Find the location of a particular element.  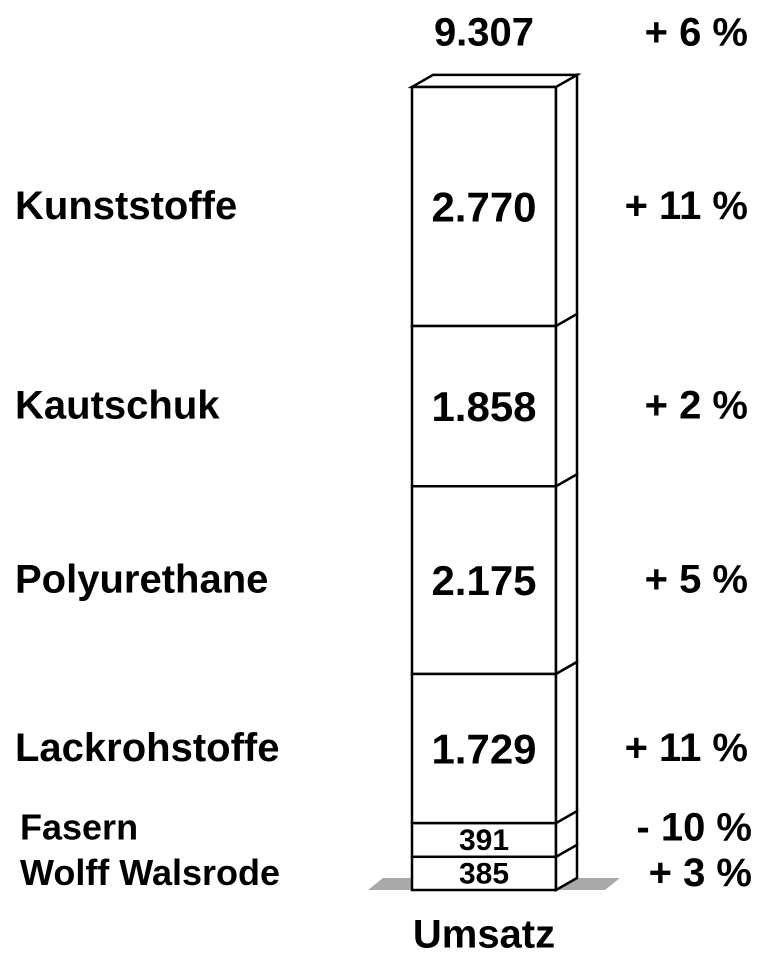

change-label: + 3 % is located at coordinates (700, 873).